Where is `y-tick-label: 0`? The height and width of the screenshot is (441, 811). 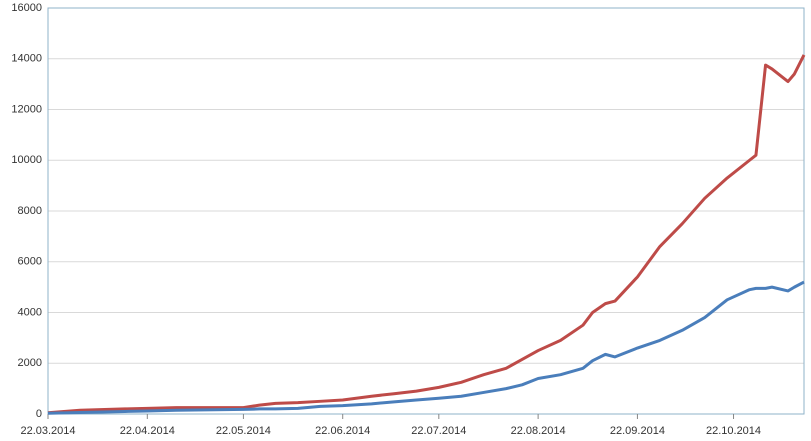
y-tick-label: 0 is located at coordinates (39, 414).